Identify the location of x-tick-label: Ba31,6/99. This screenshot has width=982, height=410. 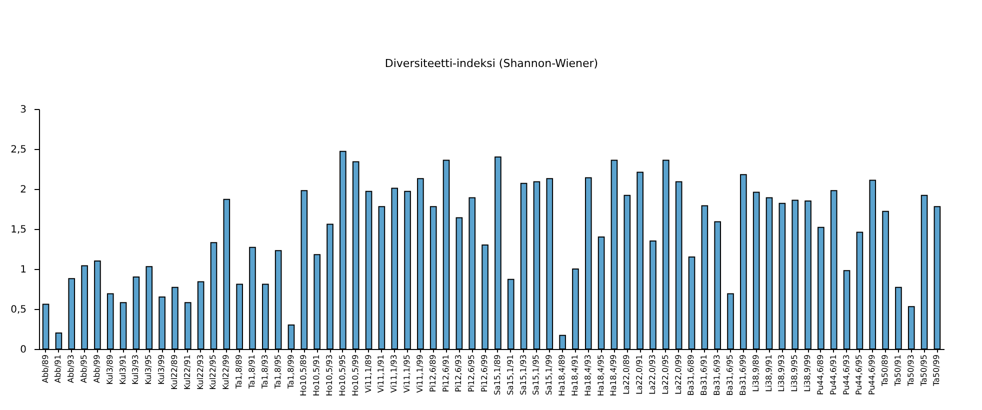
(743, 375).